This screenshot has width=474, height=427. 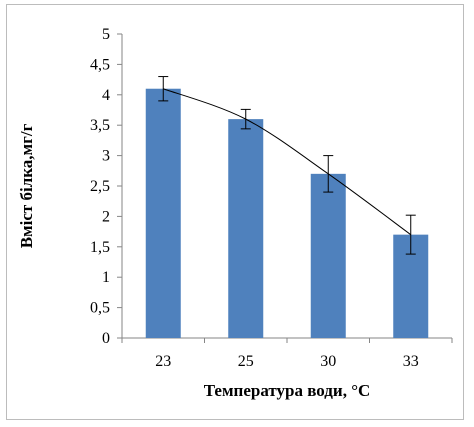 What do you see at coordinates (106, 338) in the screenshot?
I see `y-tick-label: 0` at bounding box center [106, 338].